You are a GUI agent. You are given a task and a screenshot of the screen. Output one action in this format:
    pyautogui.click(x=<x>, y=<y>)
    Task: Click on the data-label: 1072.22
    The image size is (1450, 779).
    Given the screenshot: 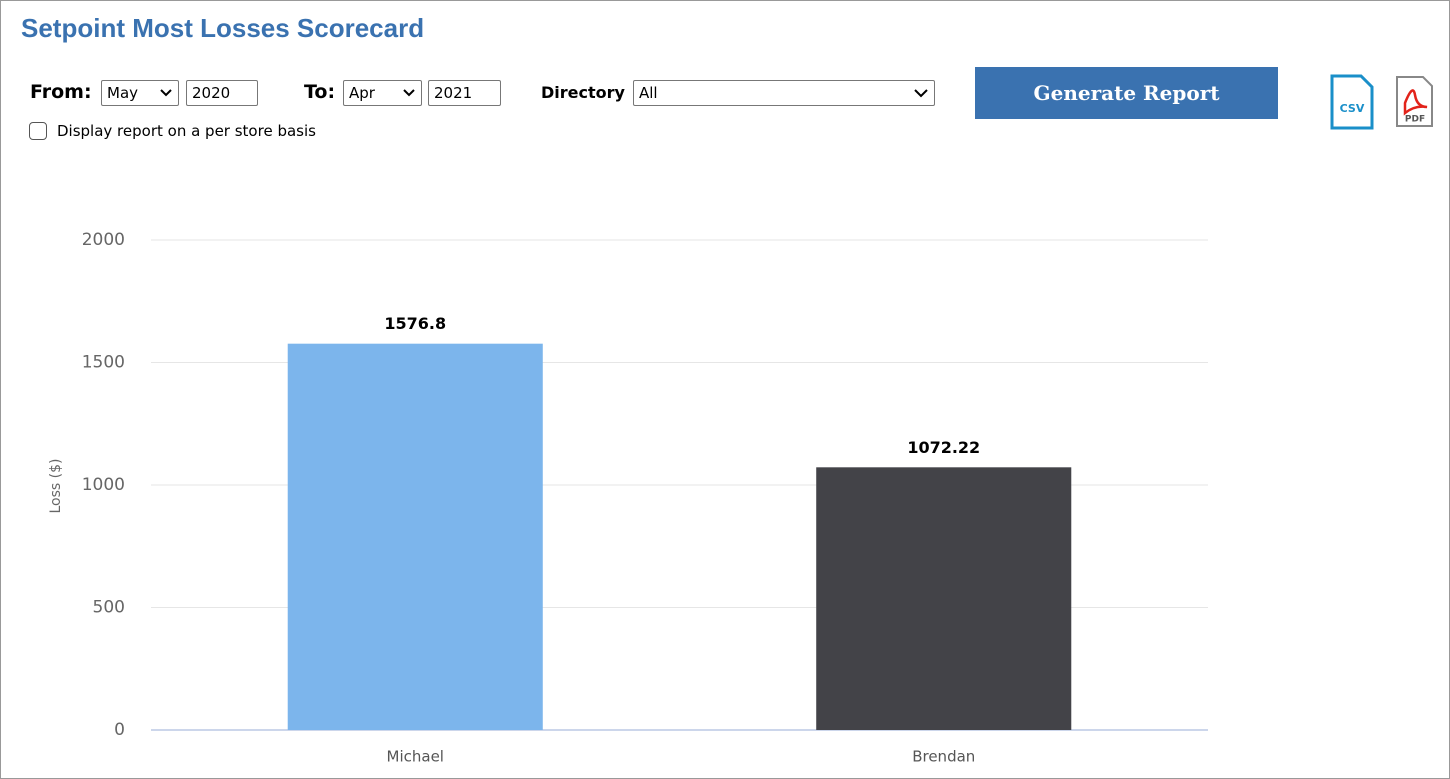 What is the action you would take?
    pyautogui.click(x=943, y=447)
    